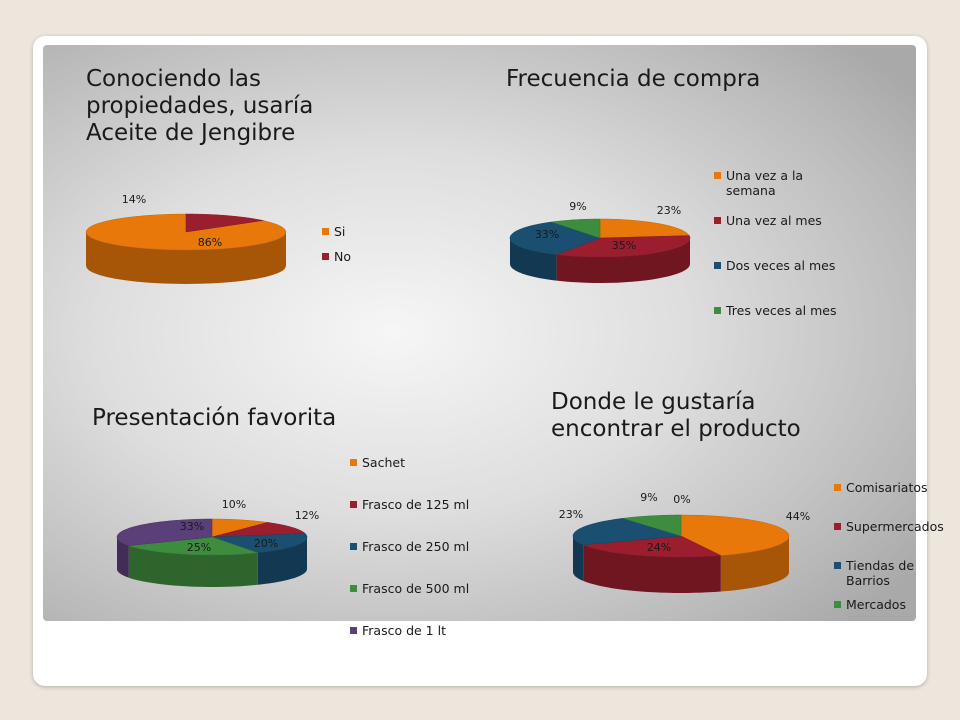 The image size is (960, 720). I want to click on data-label-2-2: 35%, so click(624, 245).